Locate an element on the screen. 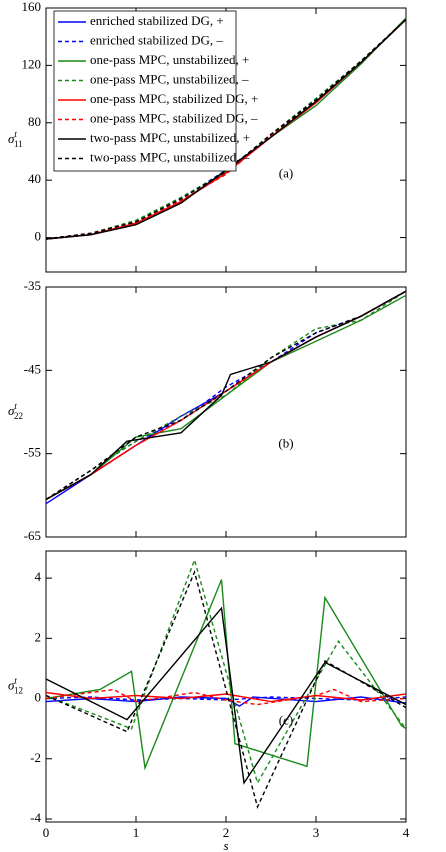 Image resolution: width=446 pixels, height=852 pixels. legend-label: two-pass MPC, unstabilized, + is located at coordinates (170, 137).